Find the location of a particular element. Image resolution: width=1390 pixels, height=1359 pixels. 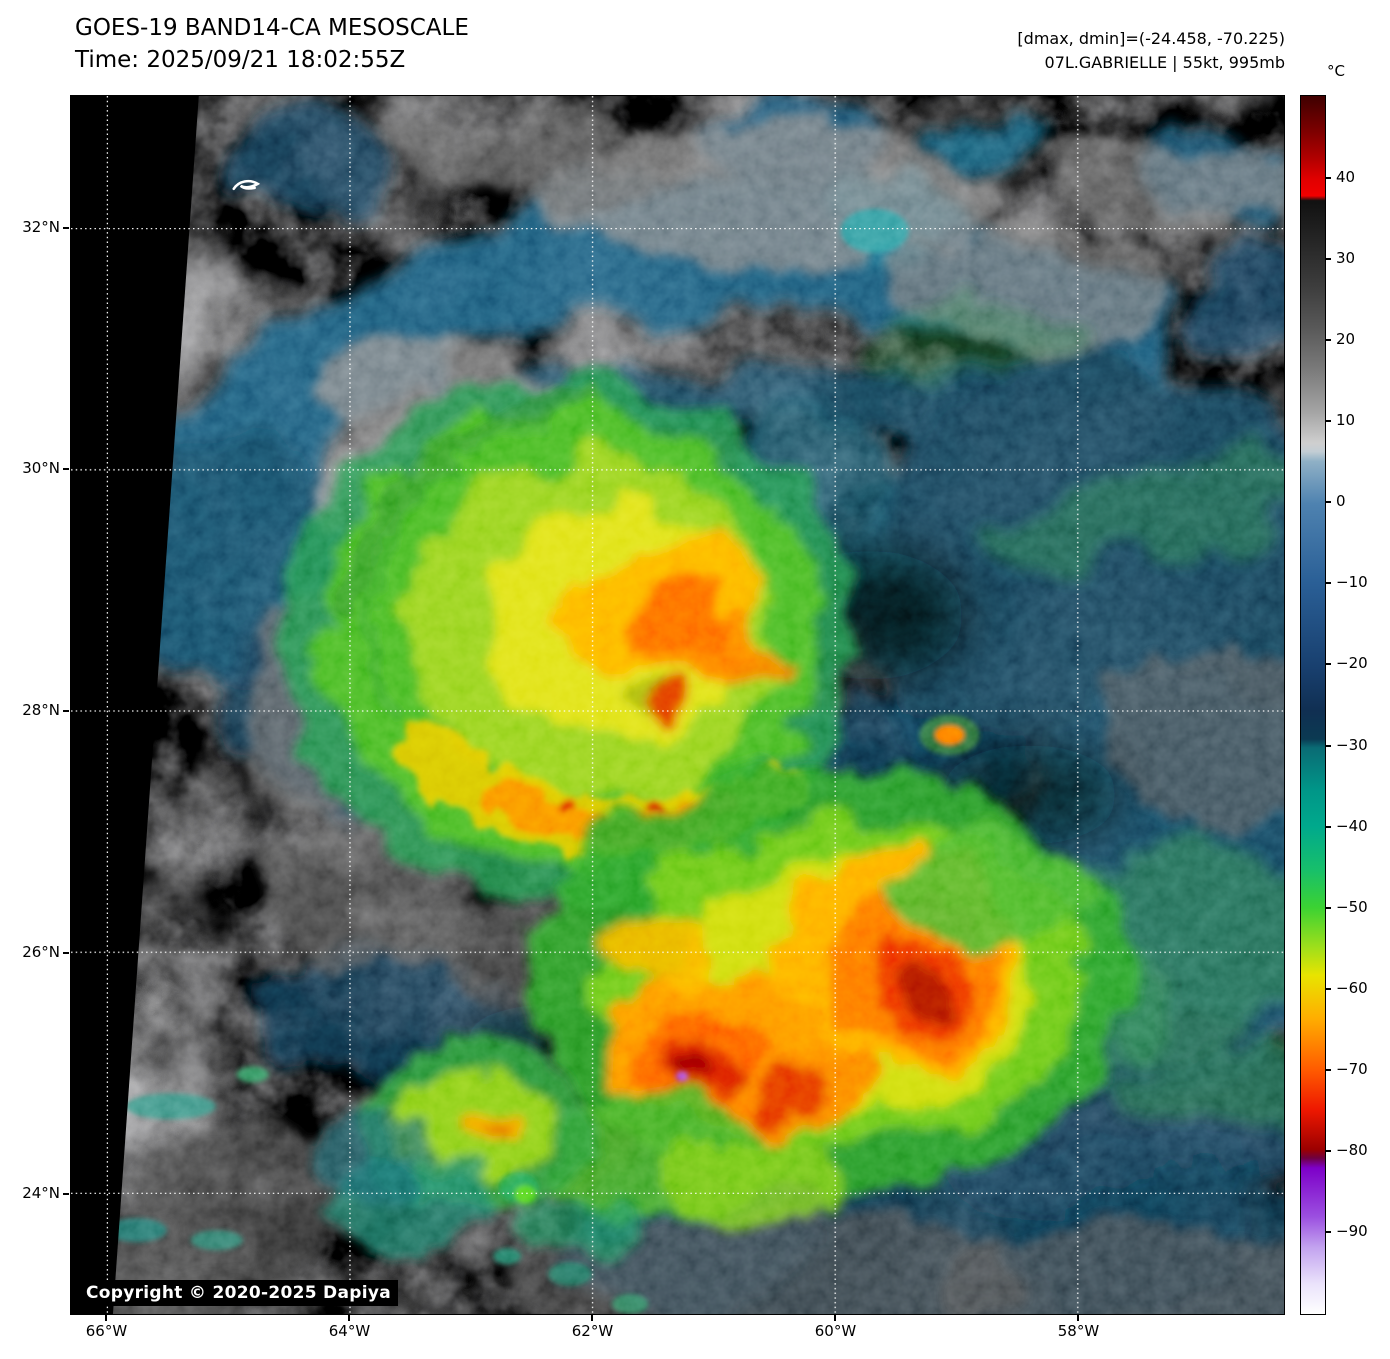

bermuda-island is located at coordinates (246, 185).